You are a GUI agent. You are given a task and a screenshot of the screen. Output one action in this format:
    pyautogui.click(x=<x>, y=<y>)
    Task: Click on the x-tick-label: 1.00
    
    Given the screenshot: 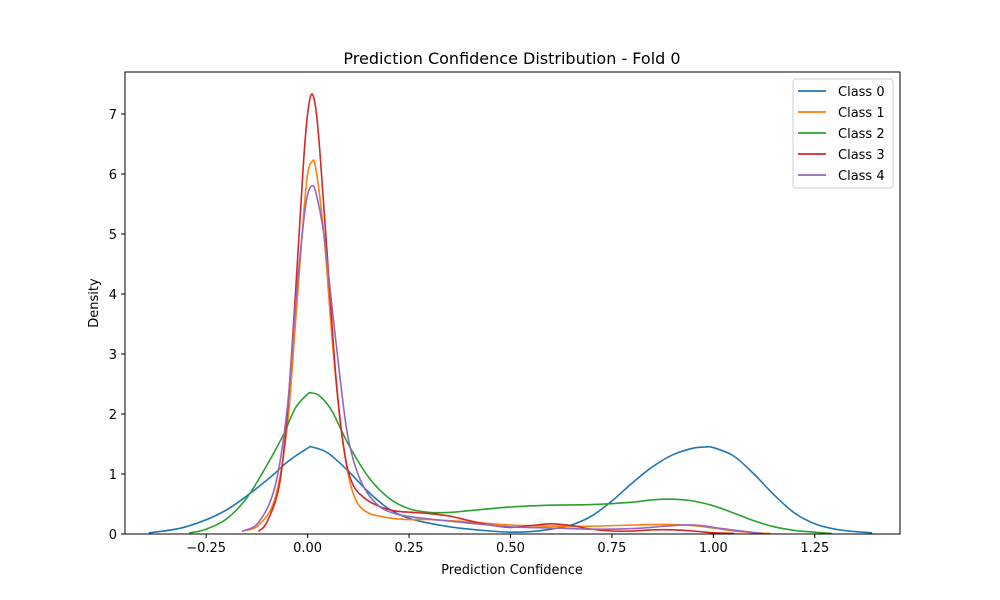 What is the action you would take?
    pyautogui.click(x=713, y=548)
    